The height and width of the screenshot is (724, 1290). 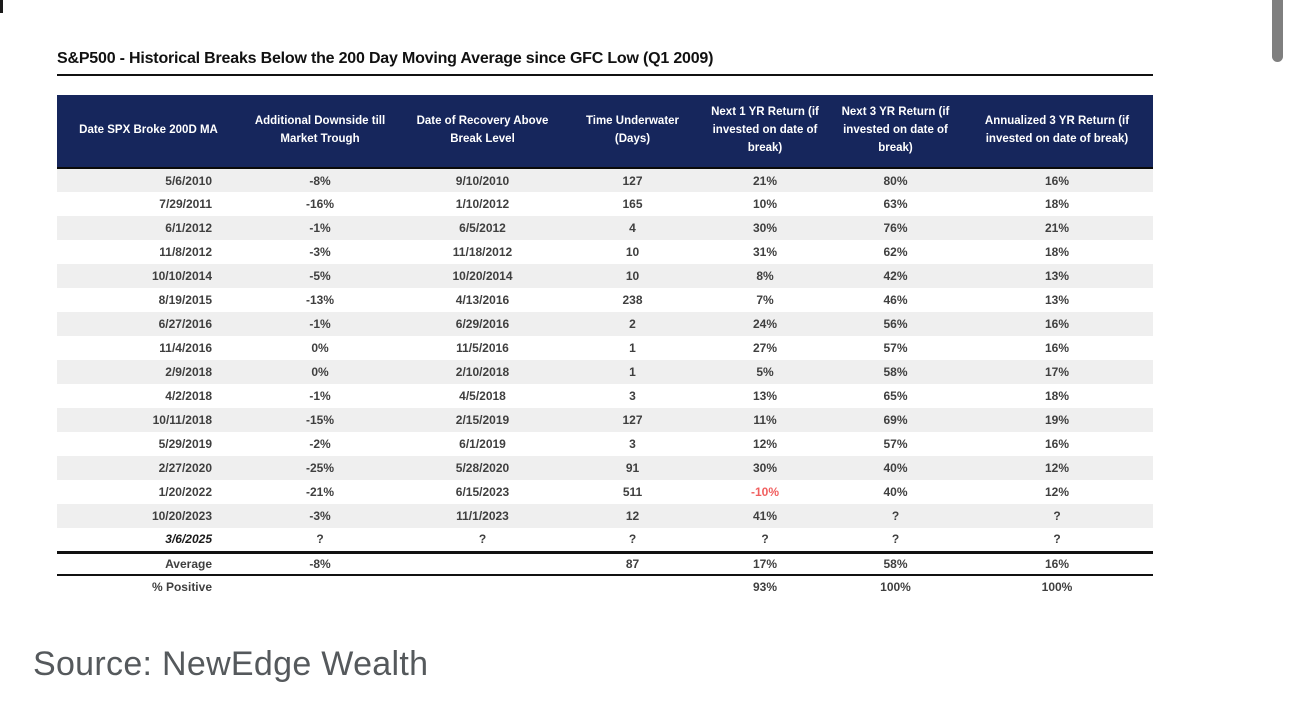 What do you see at coordinates (1277, 31) in the screenshot?
I see `vertical-scrollbar-thumb` at bounding box center [1277, 31].